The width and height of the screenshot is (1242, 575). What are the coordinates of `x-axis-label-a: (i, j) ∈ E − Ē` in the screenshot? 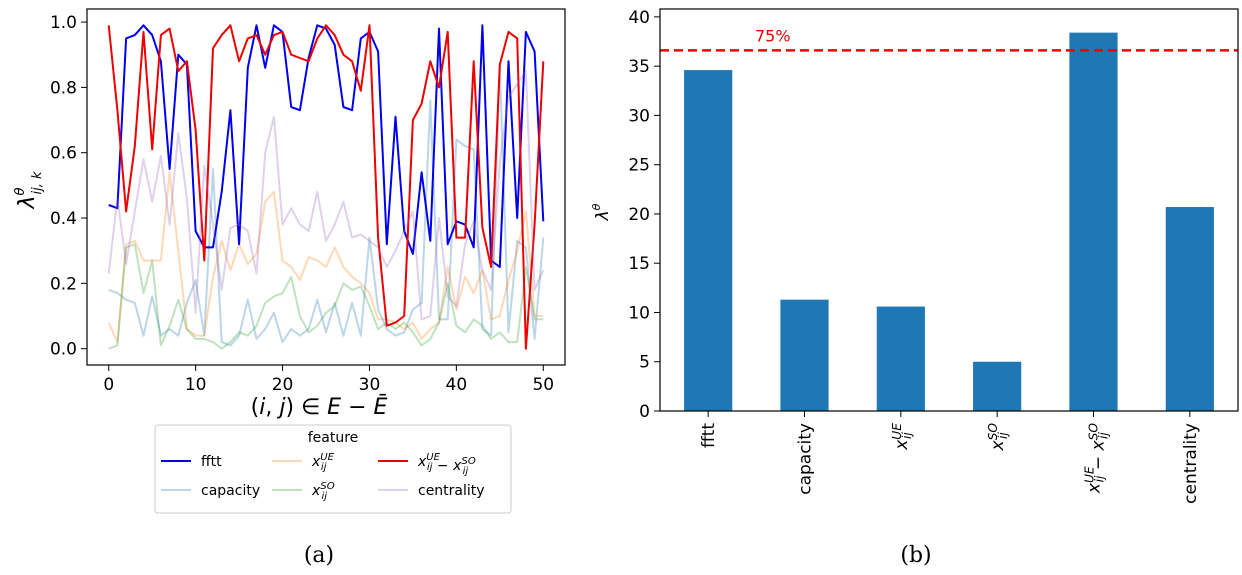 It's located at (319, 407).